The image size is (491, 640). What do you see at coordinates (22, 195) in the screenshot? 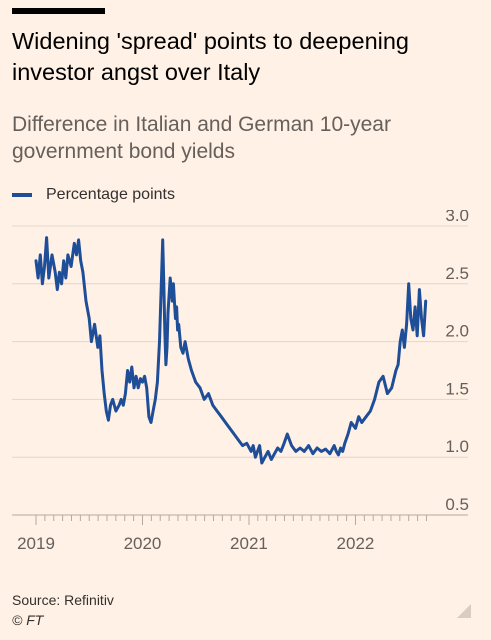
I see `legend-swatch` at bounding box center [22, 195].